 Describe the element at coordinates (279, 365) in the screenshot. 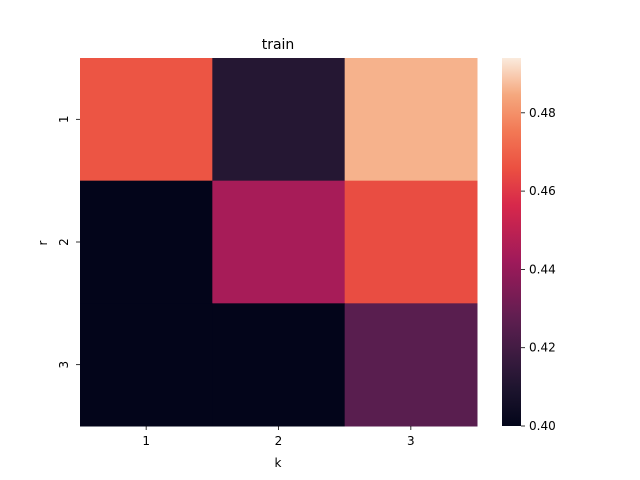

I see `heatmap-cell-r3-k2` at that location.